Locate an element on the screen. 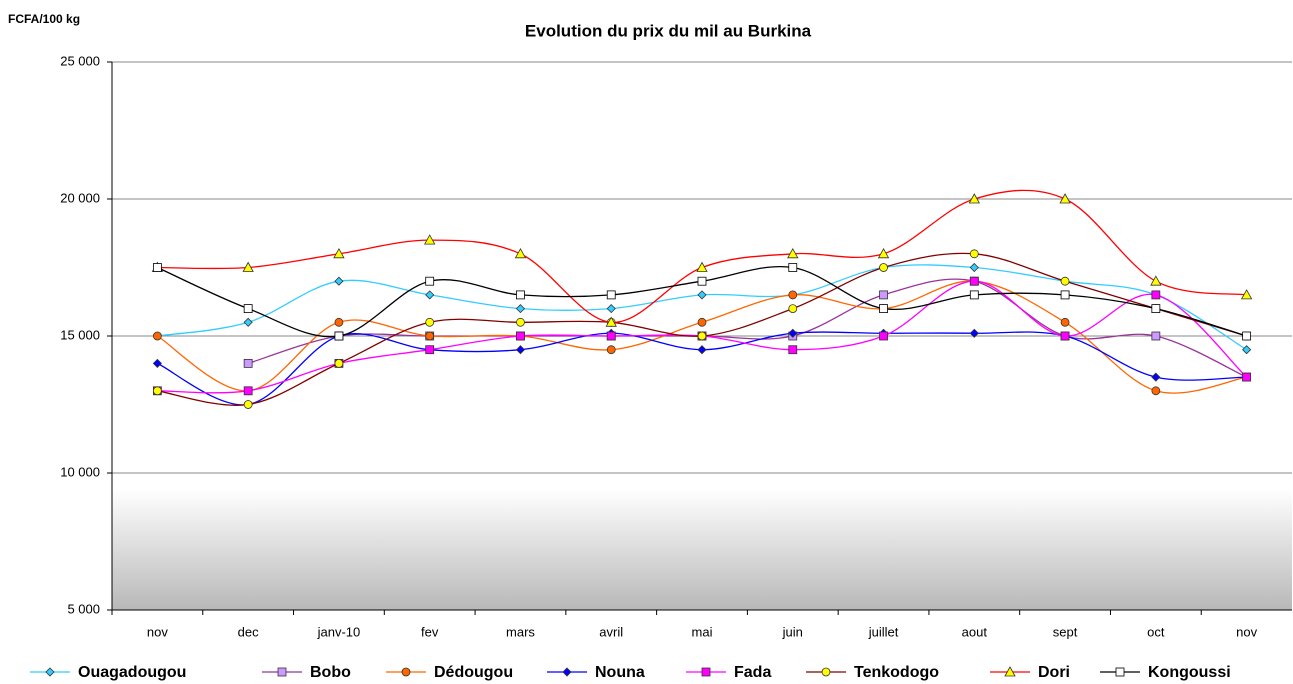 Image resolution: width=1293 pixels, height=684 pixels. y-tick-label: 5 000 is located at coordinates (83, 608).